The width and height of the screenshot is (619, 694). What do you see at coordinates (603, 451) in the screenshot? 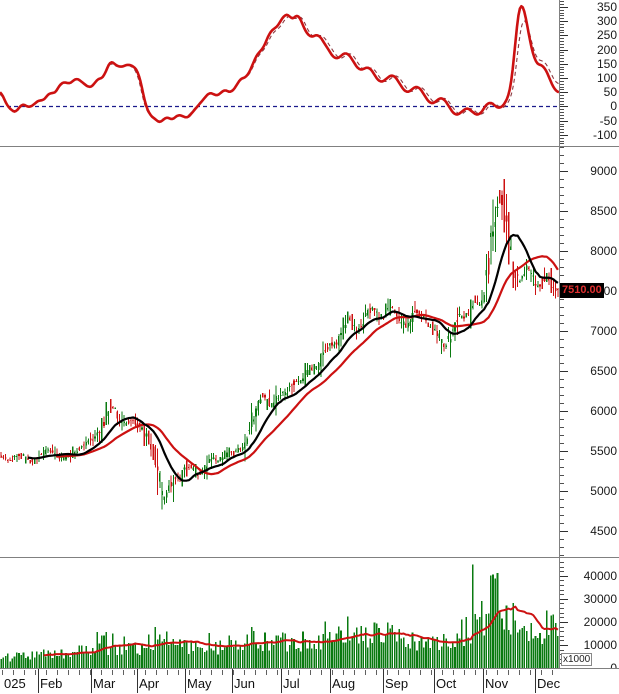
I see `axis-tick-label: 5500` at bounding box center [603, 451].